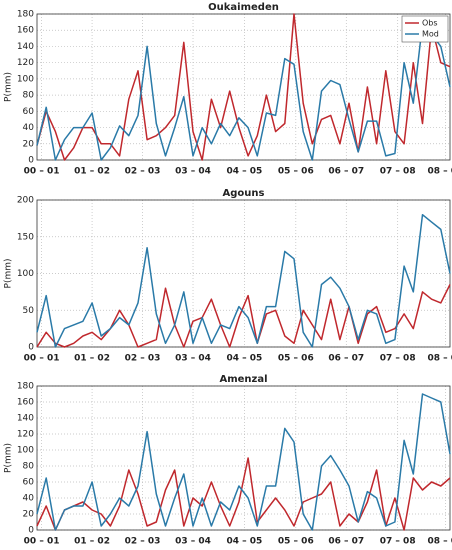  What do you see at coordinates (29, 311) in the screenshot?
I see `y-tick-label: 50` at bounding box center [29, 311].